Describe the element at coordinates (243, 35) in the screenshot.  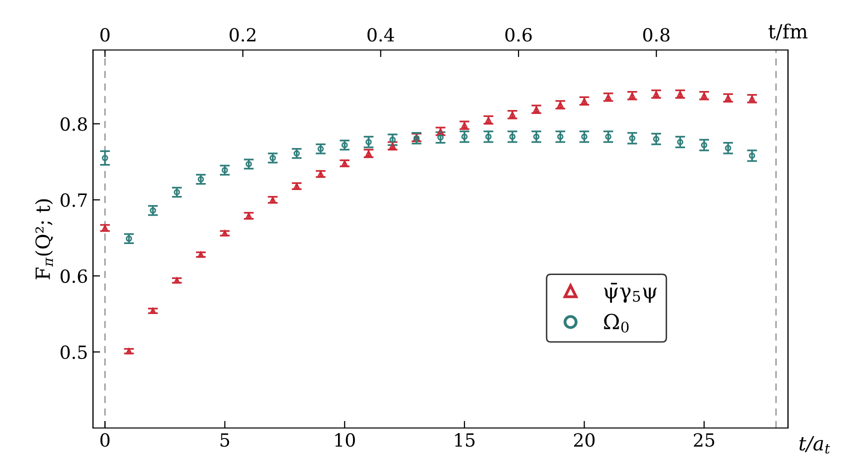
I see `x2-tick-label: 0.2` at that location.